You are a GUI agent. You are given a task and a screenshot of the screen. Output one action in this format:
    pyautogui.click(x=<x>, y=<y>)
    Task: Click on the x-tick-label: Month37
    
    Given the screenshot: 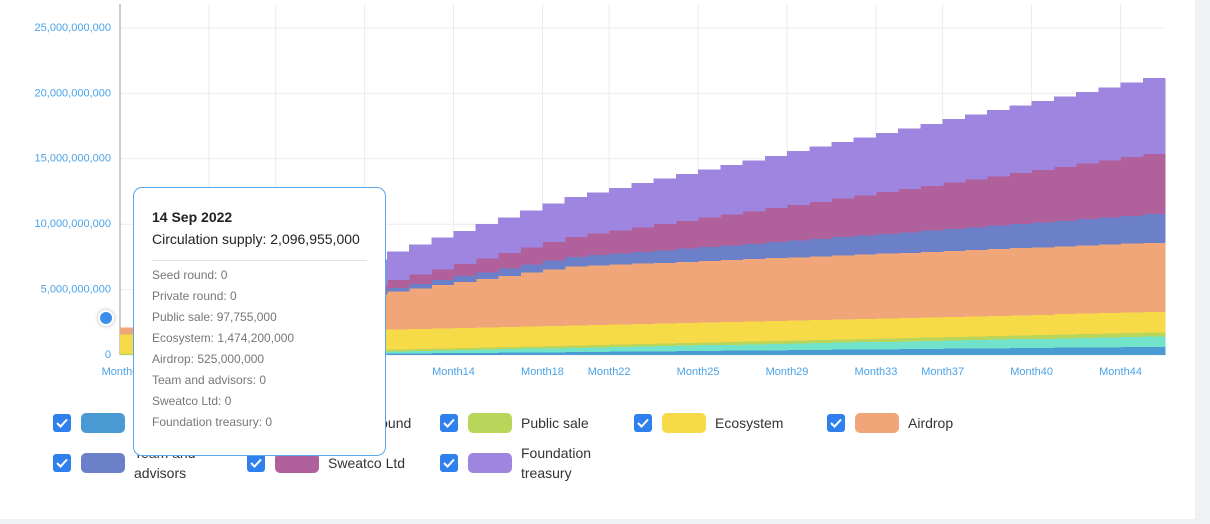 What is the action you would take?
    pyautogui.click(x=942, y=372)
    